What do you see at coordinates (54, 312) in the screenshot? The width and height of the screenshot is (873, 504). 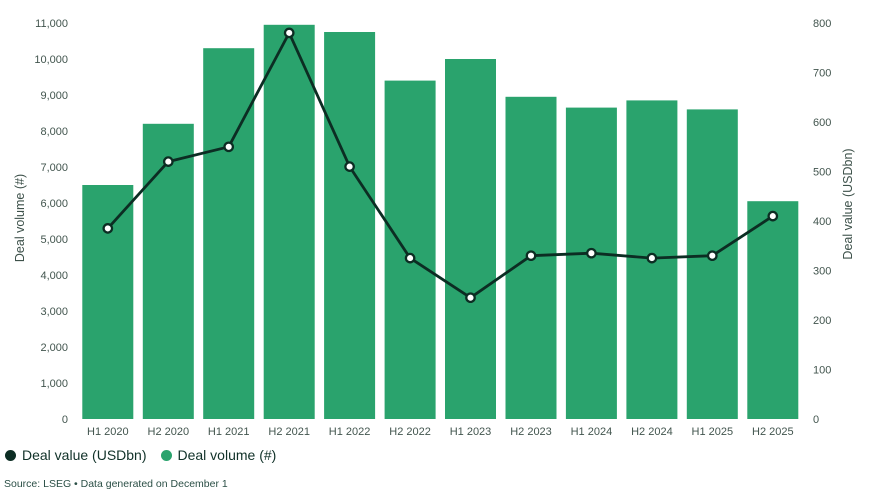 I see `left-axis-tick-label: 3,000` at bounding box center [54, 312].